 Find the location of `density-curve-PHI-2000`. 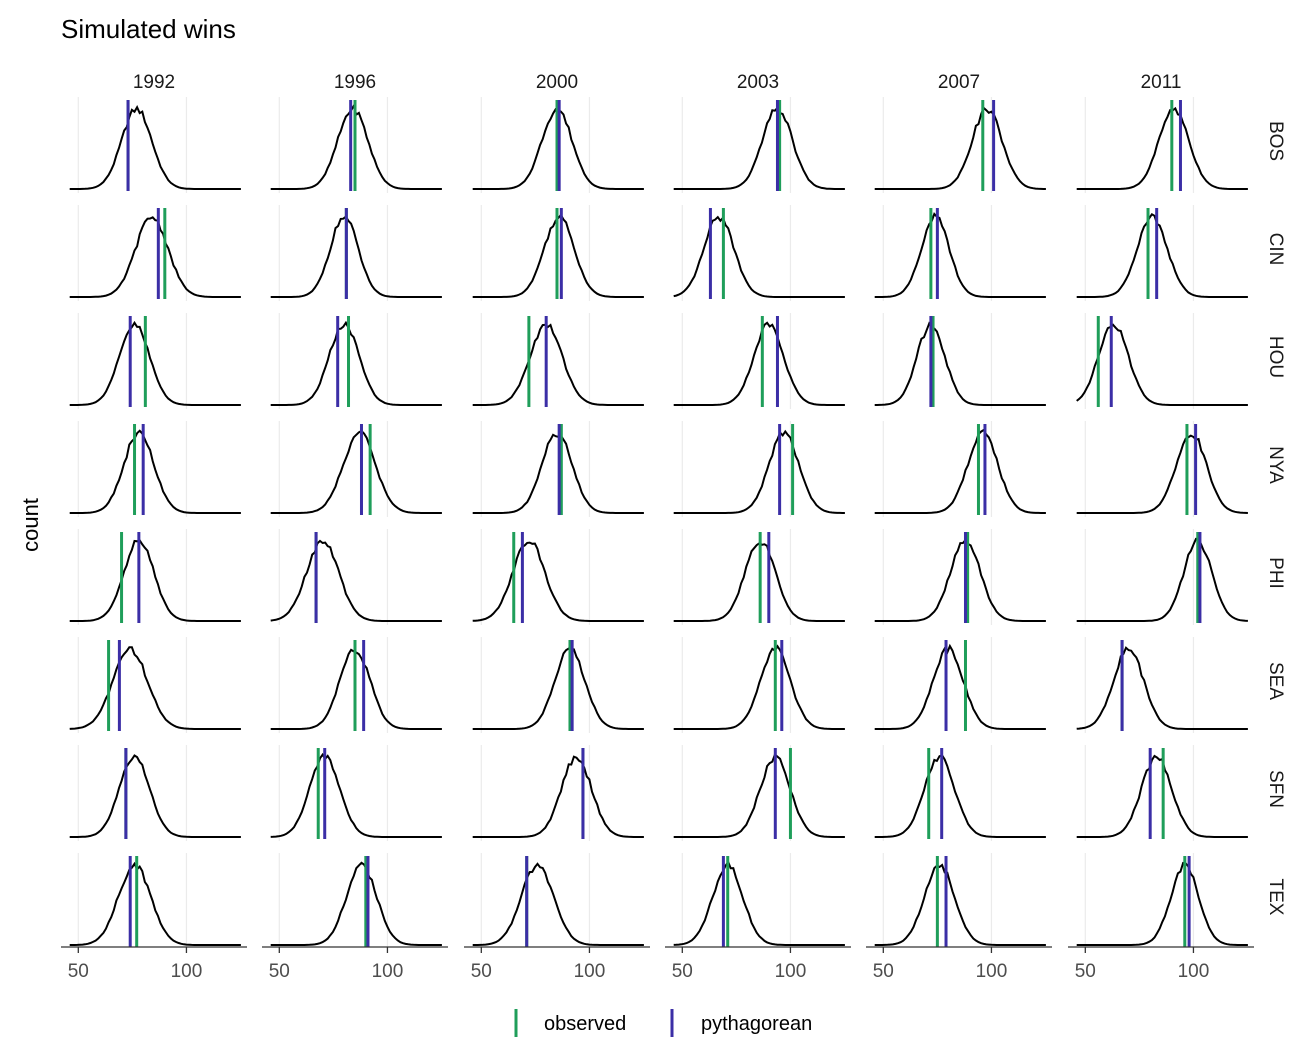

density-curve-PHI-2000 is located at coordinates (558, 581).